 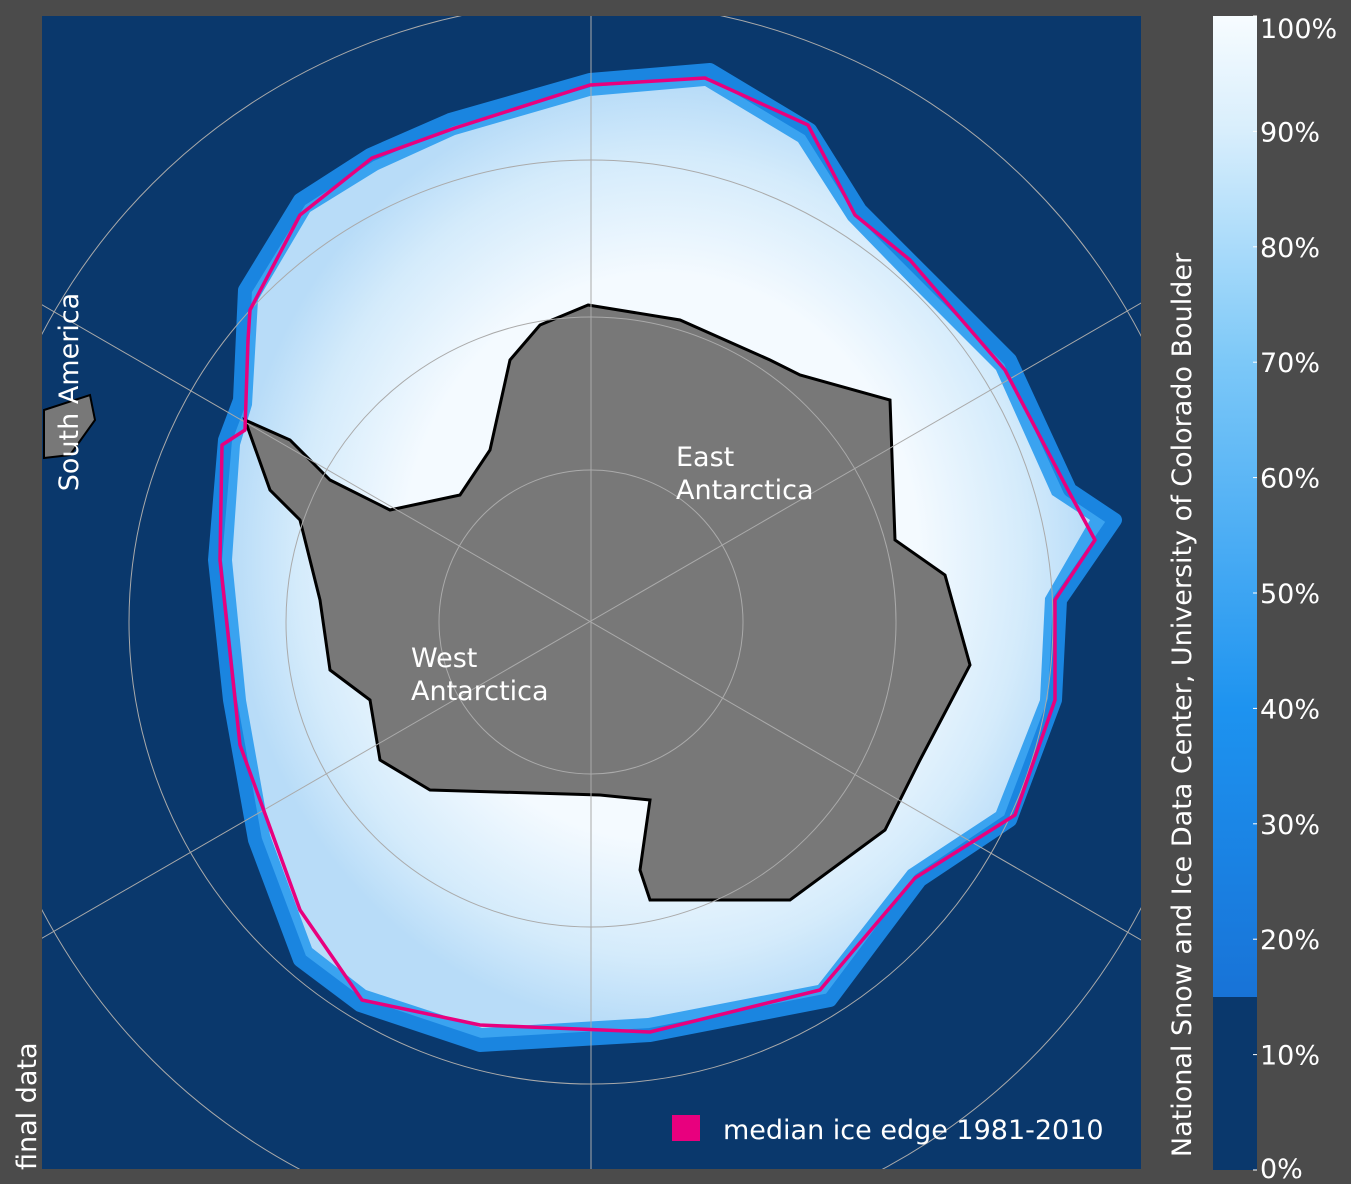 What do you see at coordinates (1290, 594) in the screenshot?
I see `colorbar-label: 50%` at bounding box center [1290, 594].